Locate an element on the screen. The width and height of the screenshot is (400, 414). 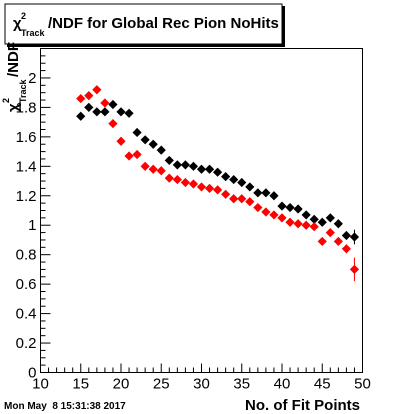
title-subscript: Track is located at coordinates (33, 33).